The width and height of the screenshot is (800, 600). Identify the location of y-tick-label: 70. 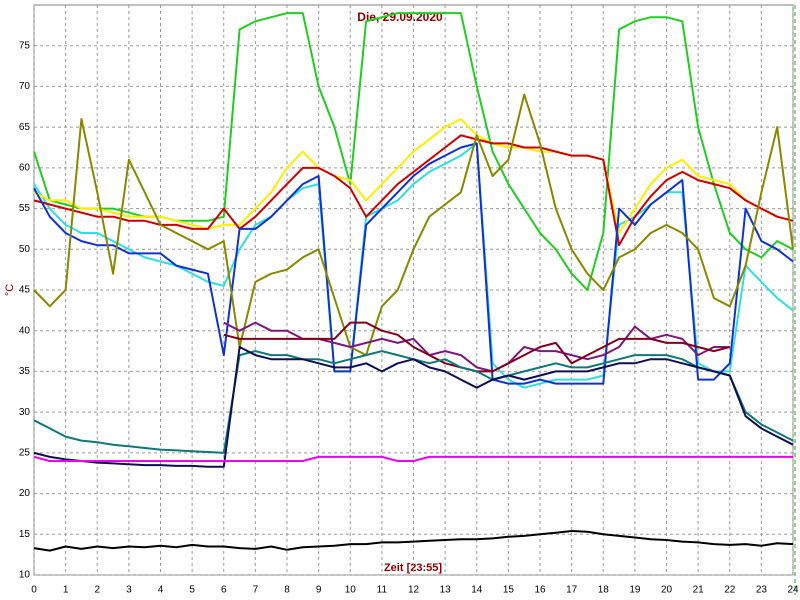
(25, 86).